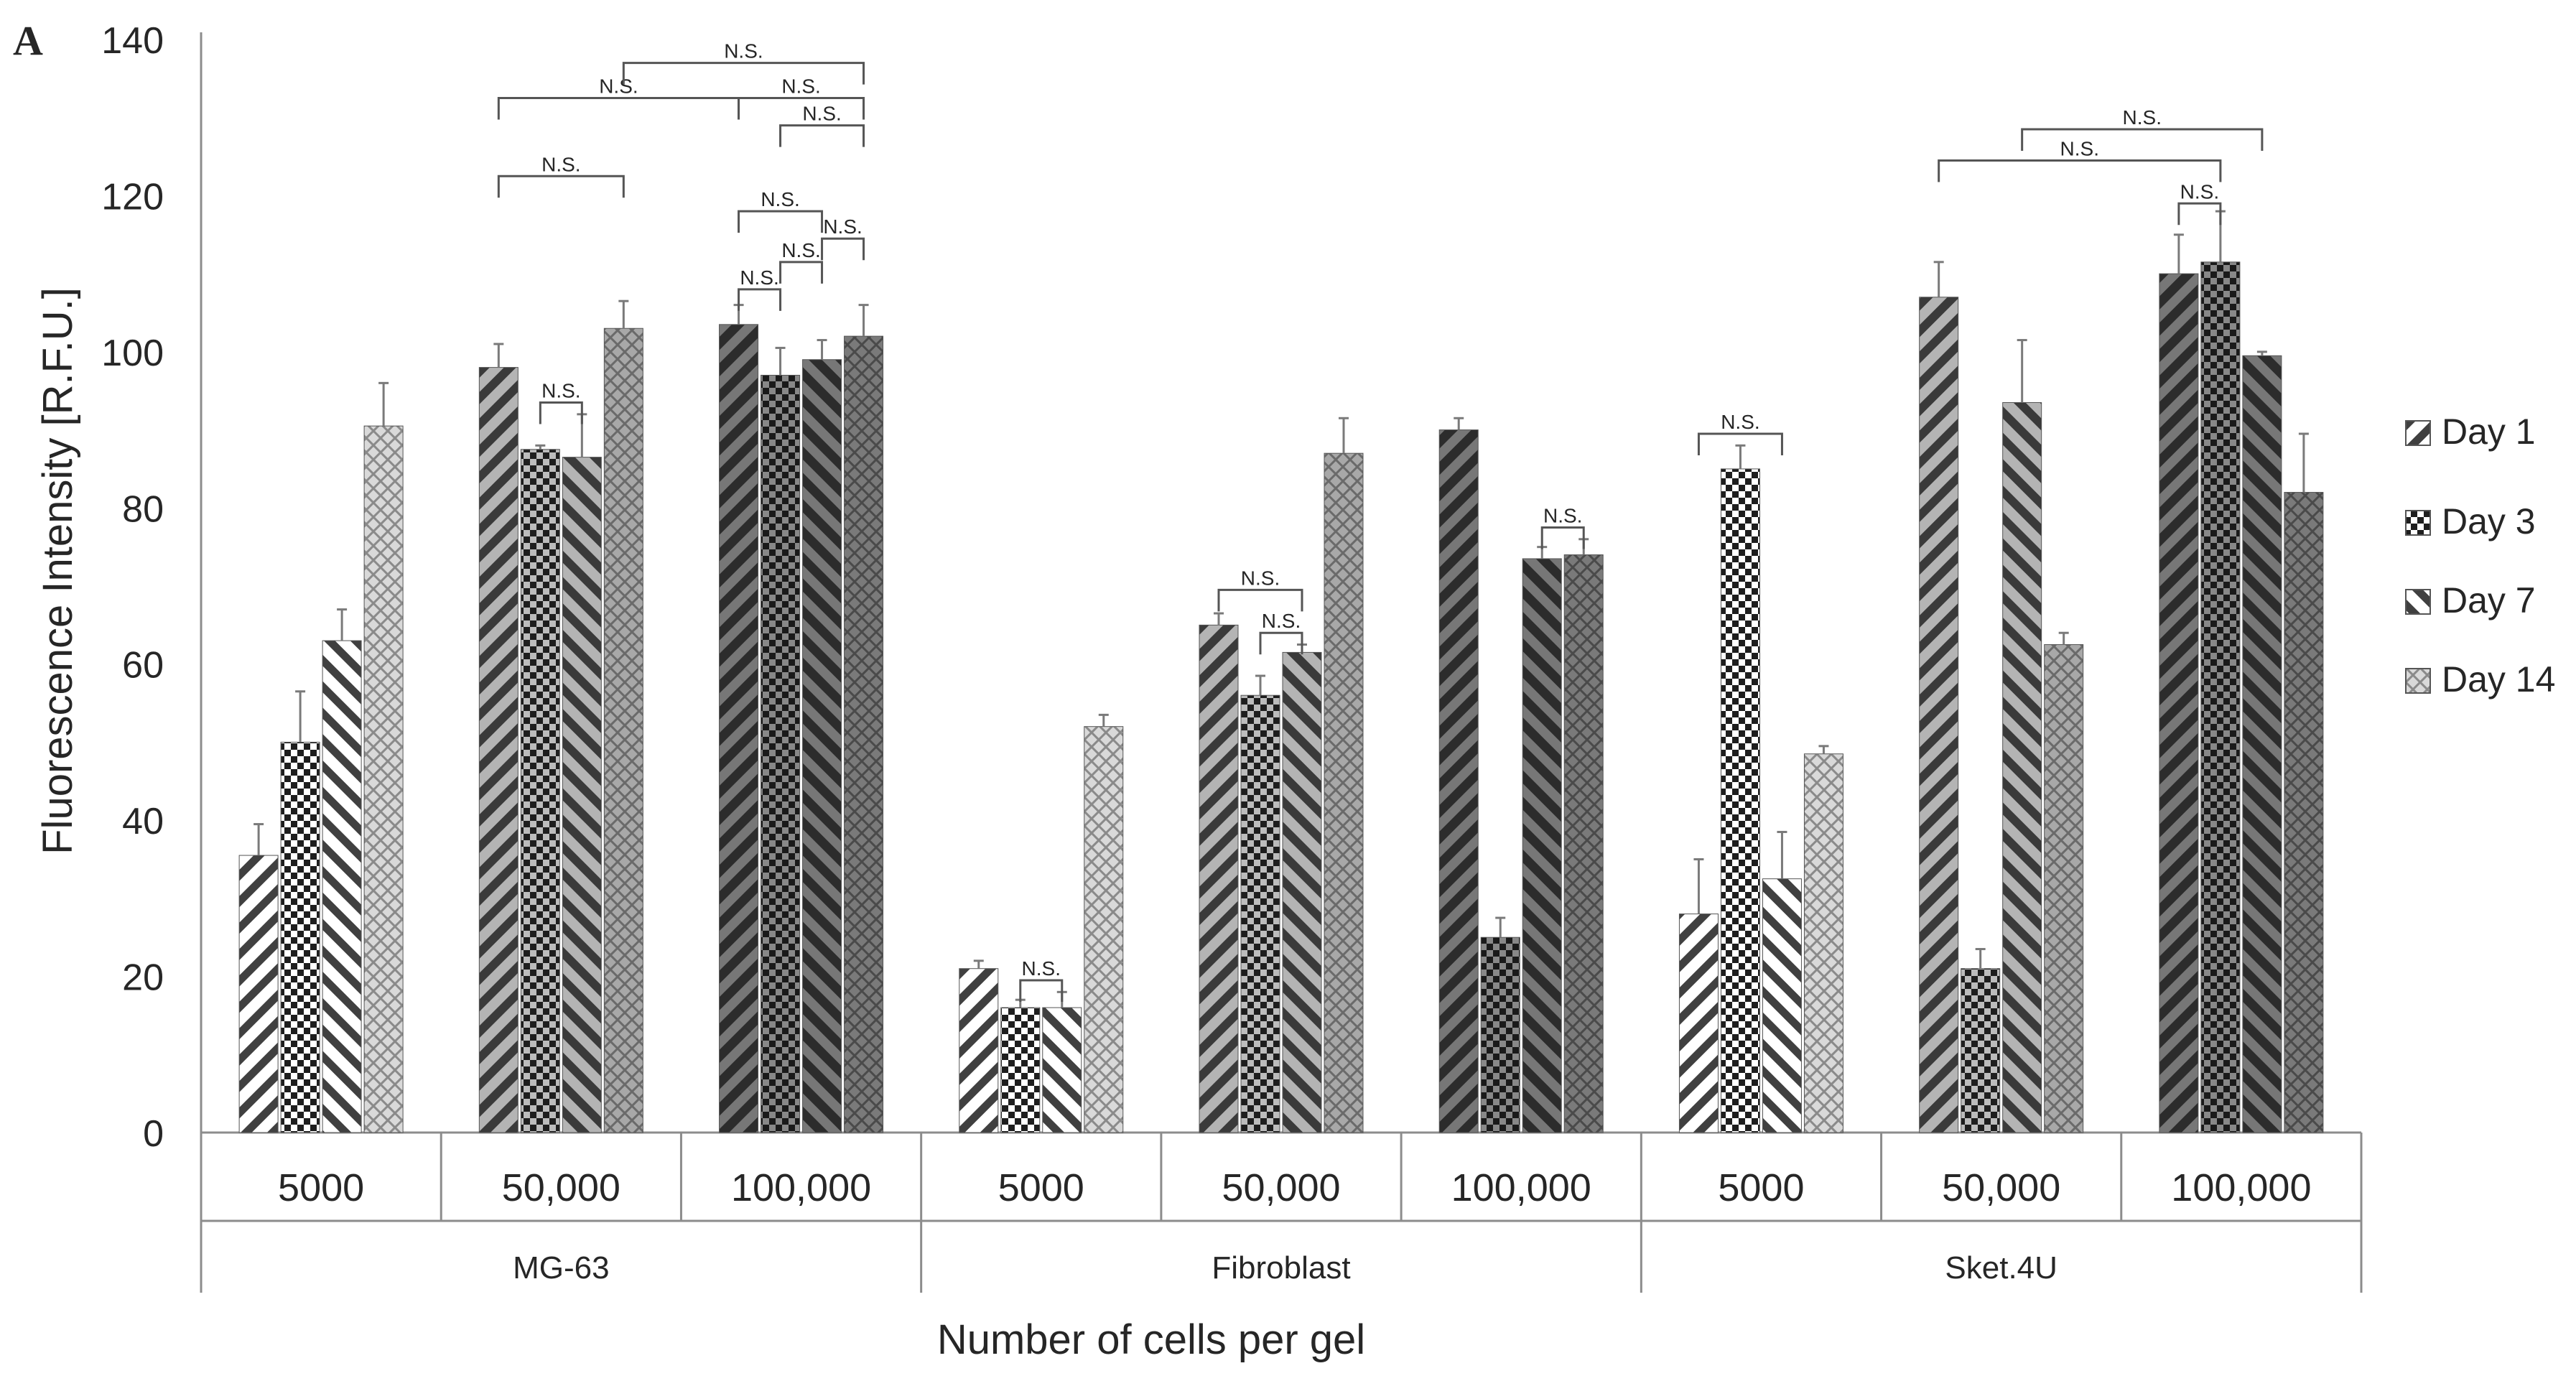 The width and height of the screenshot is (2576, 1376). What do you see at coordinates (1219, 879) in the screenshot?
I see `bar-Fibroblast-50,000-Day 1` at bounding box center [1219, 879].